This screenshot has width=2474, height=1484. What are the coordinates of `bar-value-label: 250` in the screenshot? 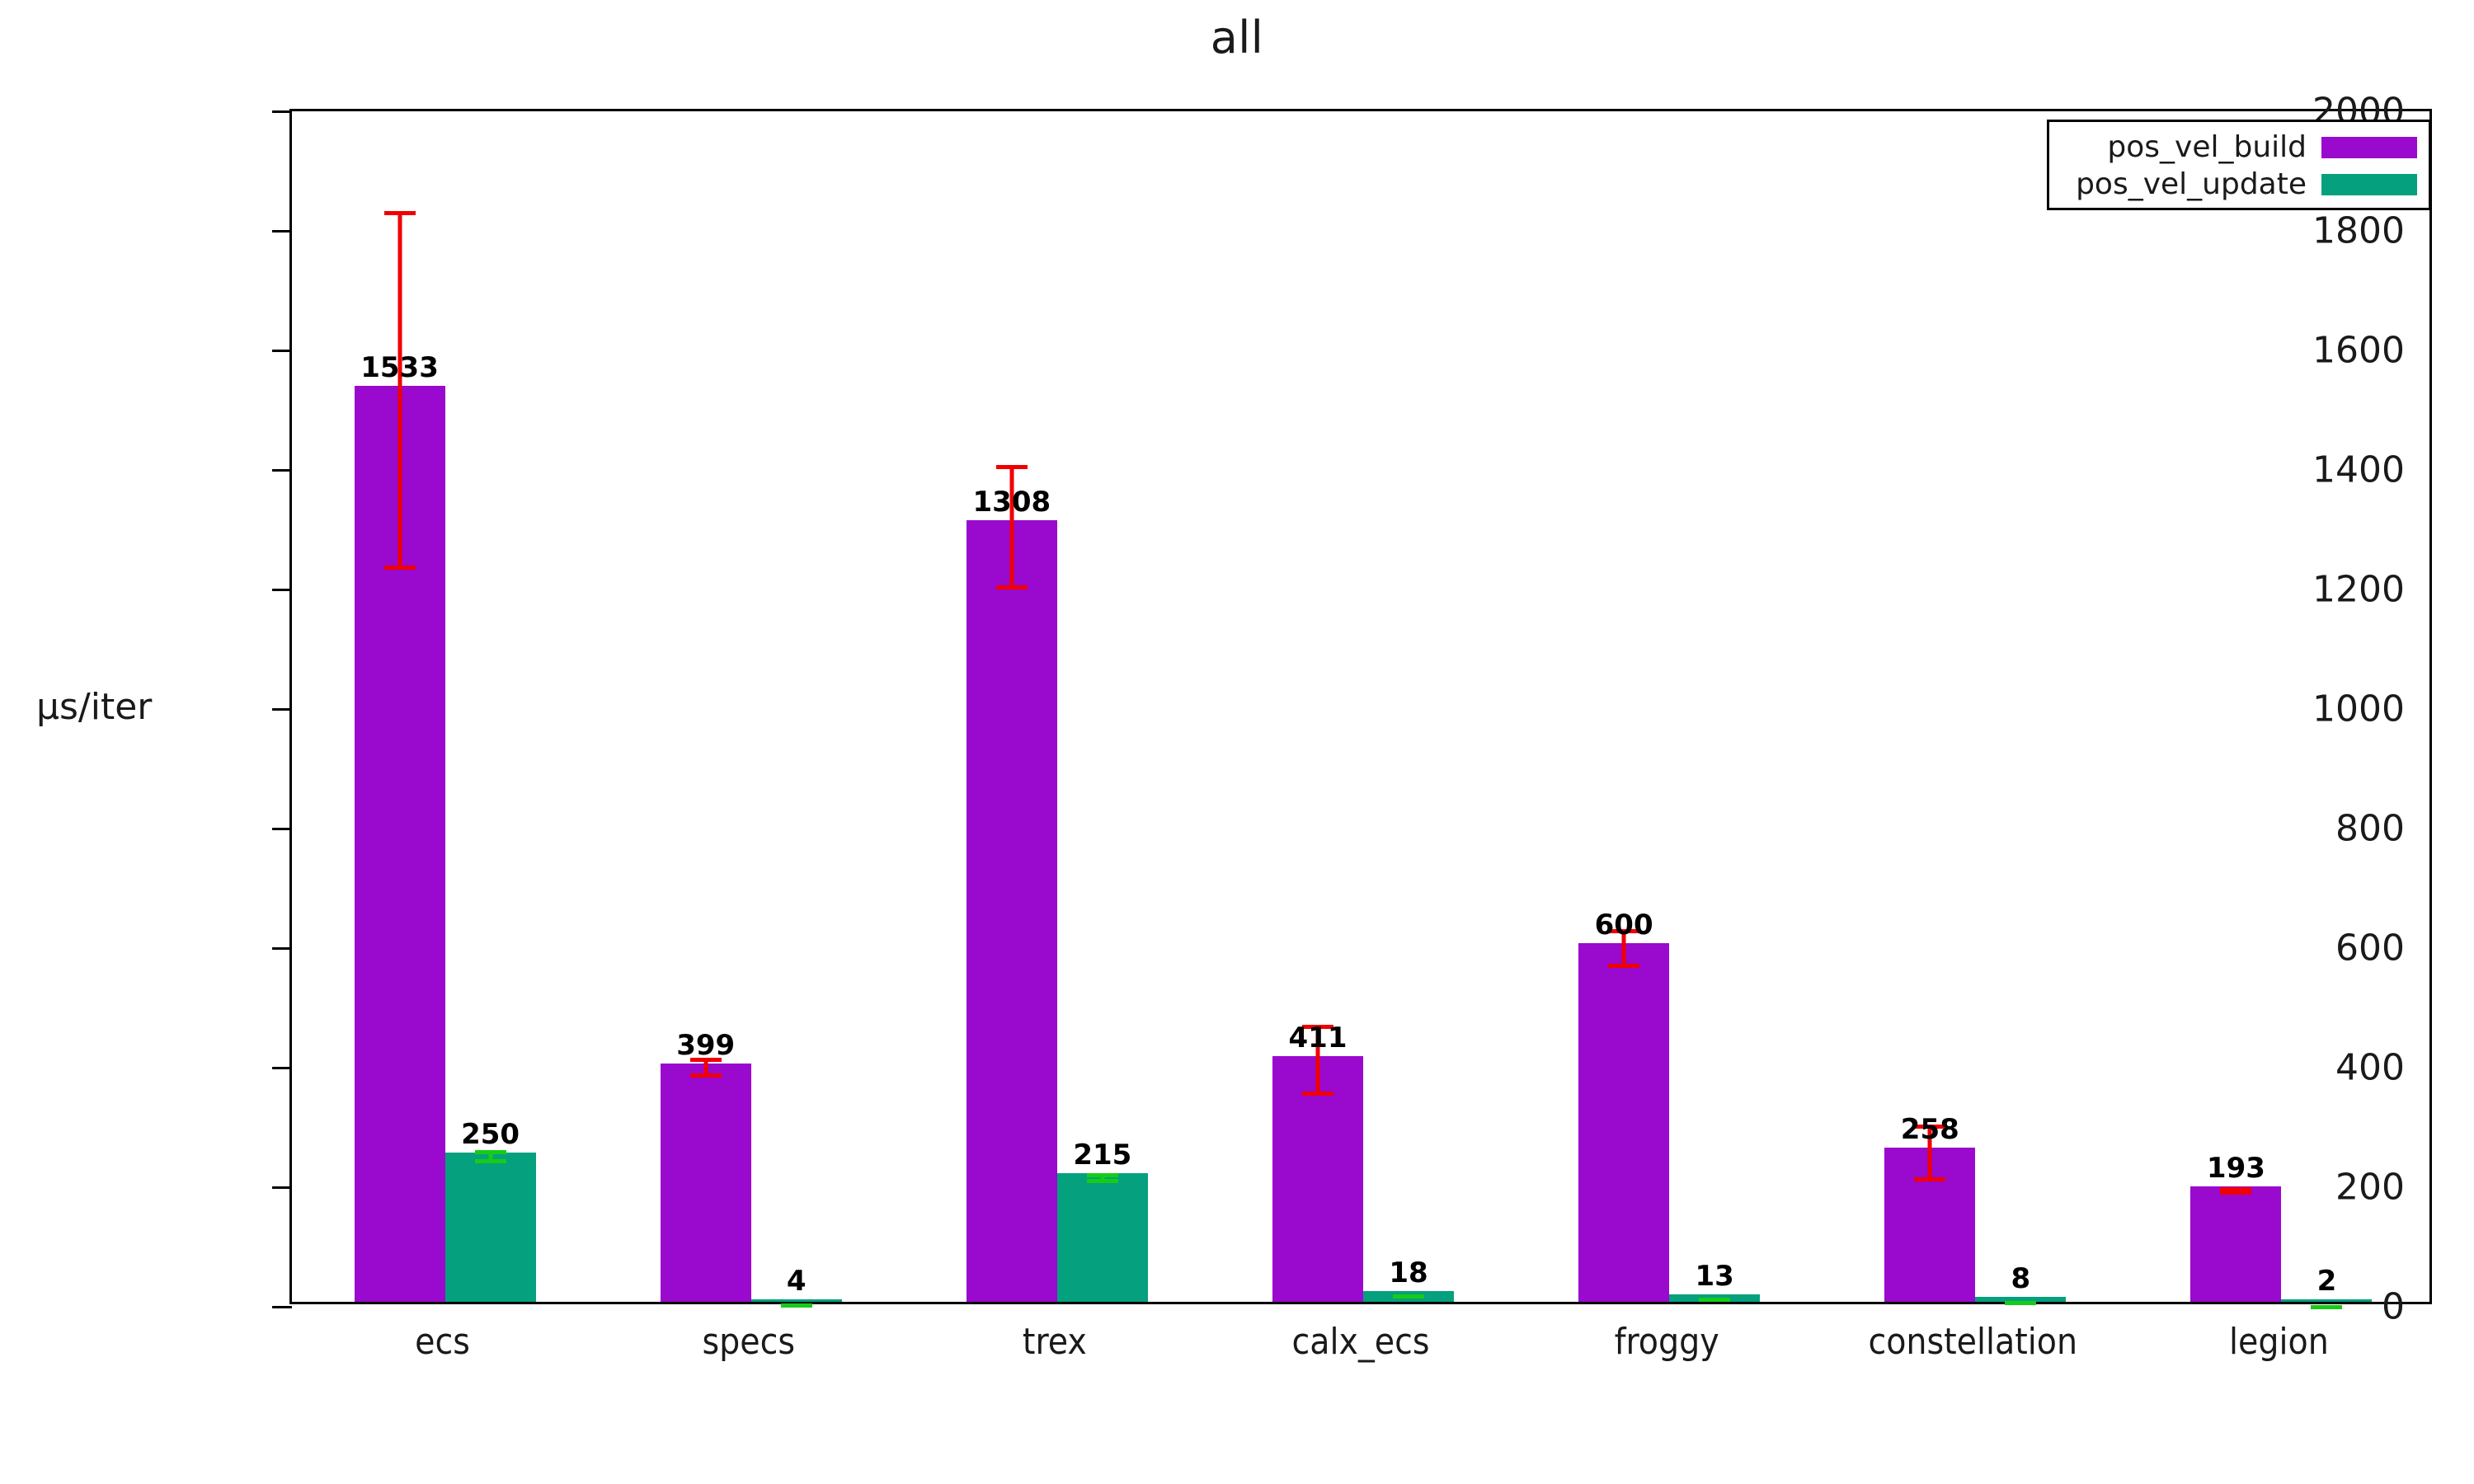 It's located at (490, 1134).